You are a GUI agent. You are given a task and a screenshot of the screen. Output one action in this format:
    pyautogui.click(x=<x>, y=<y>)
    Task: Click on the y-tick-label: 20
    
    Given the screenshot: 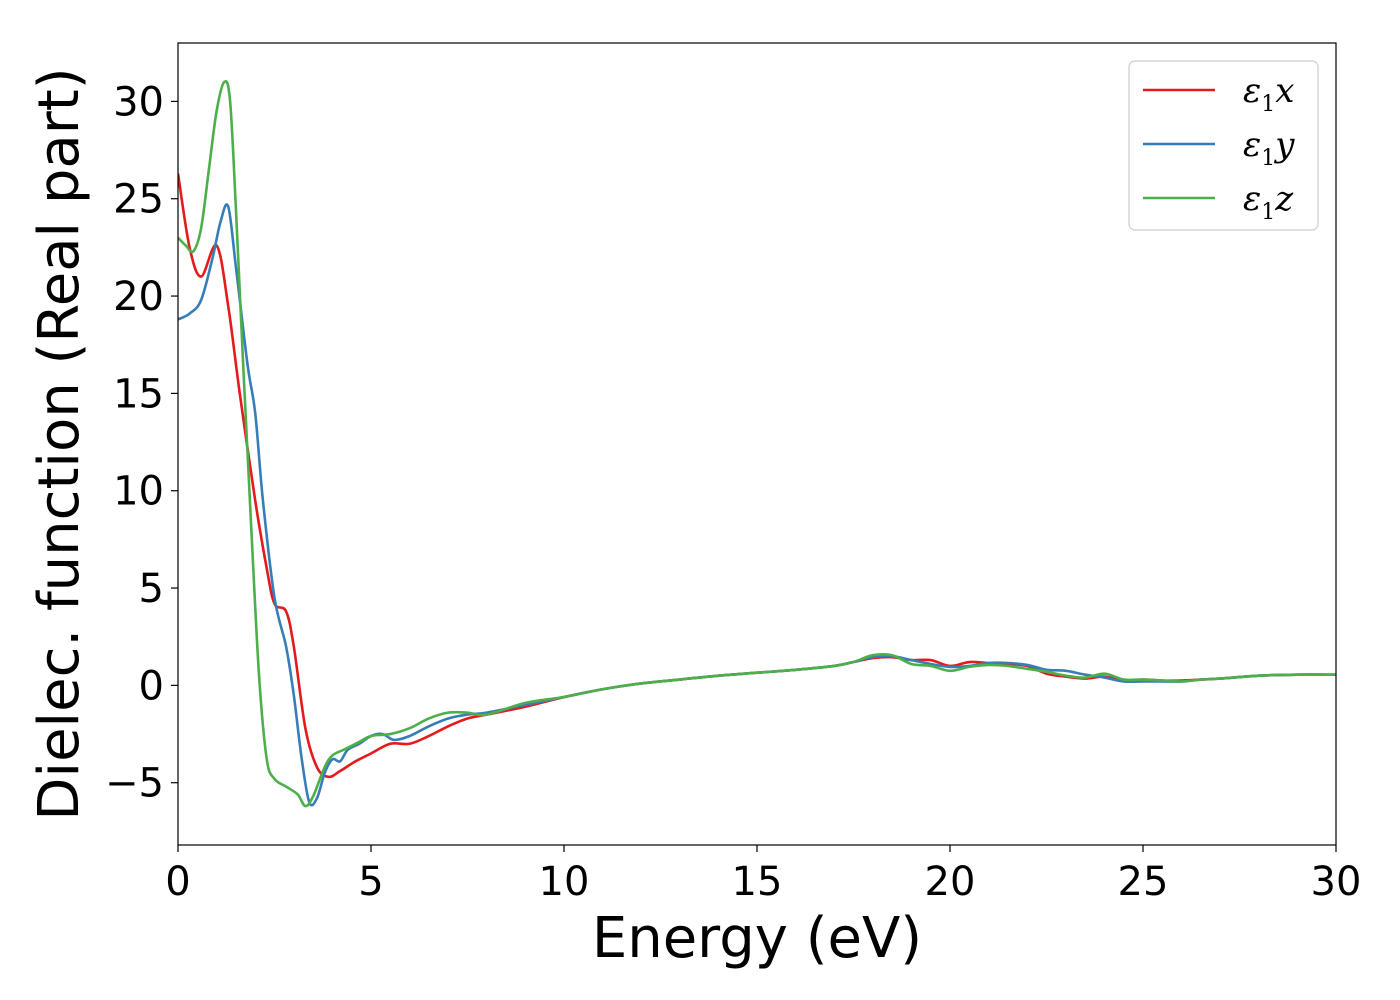 What is the action you would take?
    pyautogui.click(x=138, y=297)
    